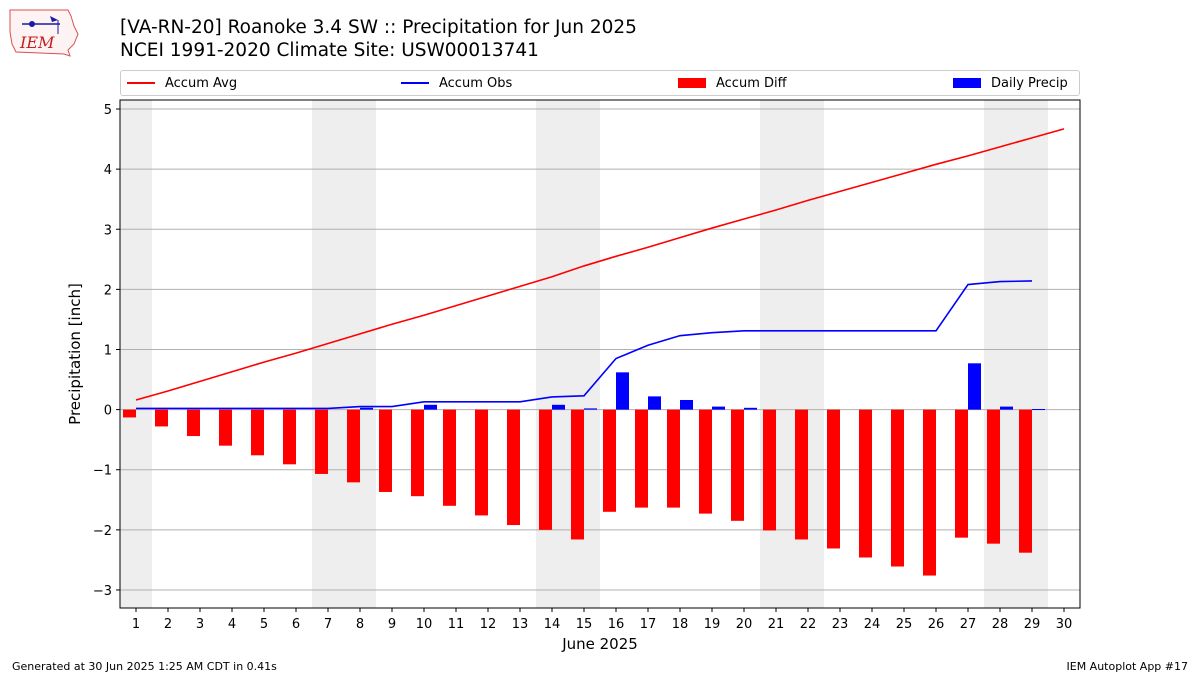  What do you see at coordinates (168, 624) in the screenshot?
I see `x-tick-label-2: 2` at bounding box center [168, 624].